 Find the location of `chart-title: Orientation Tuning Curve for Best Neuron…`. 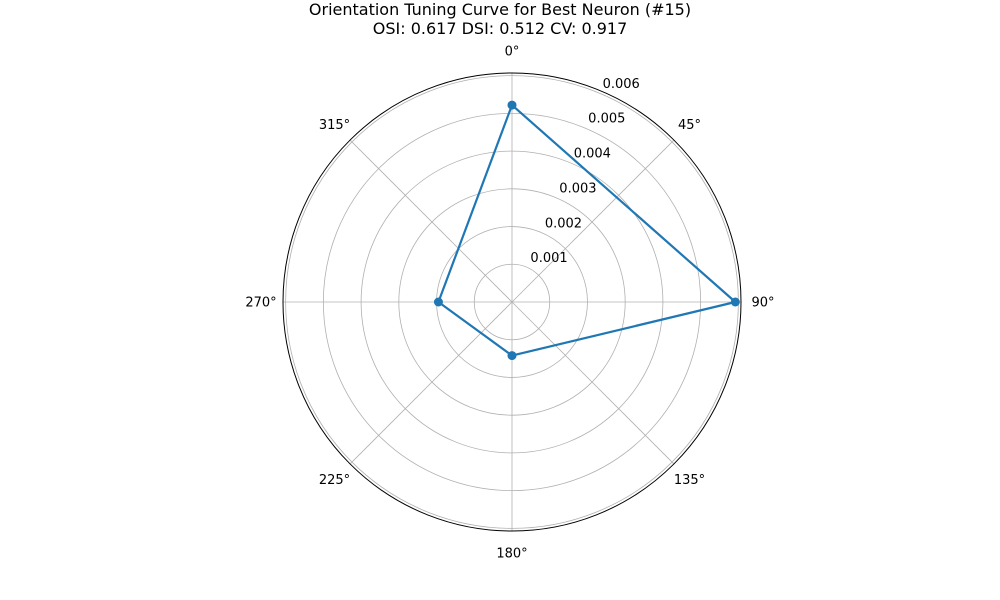

chart-title: Orientation Tuning Curve for Best Neuron… is located at coordinates (500, 9).